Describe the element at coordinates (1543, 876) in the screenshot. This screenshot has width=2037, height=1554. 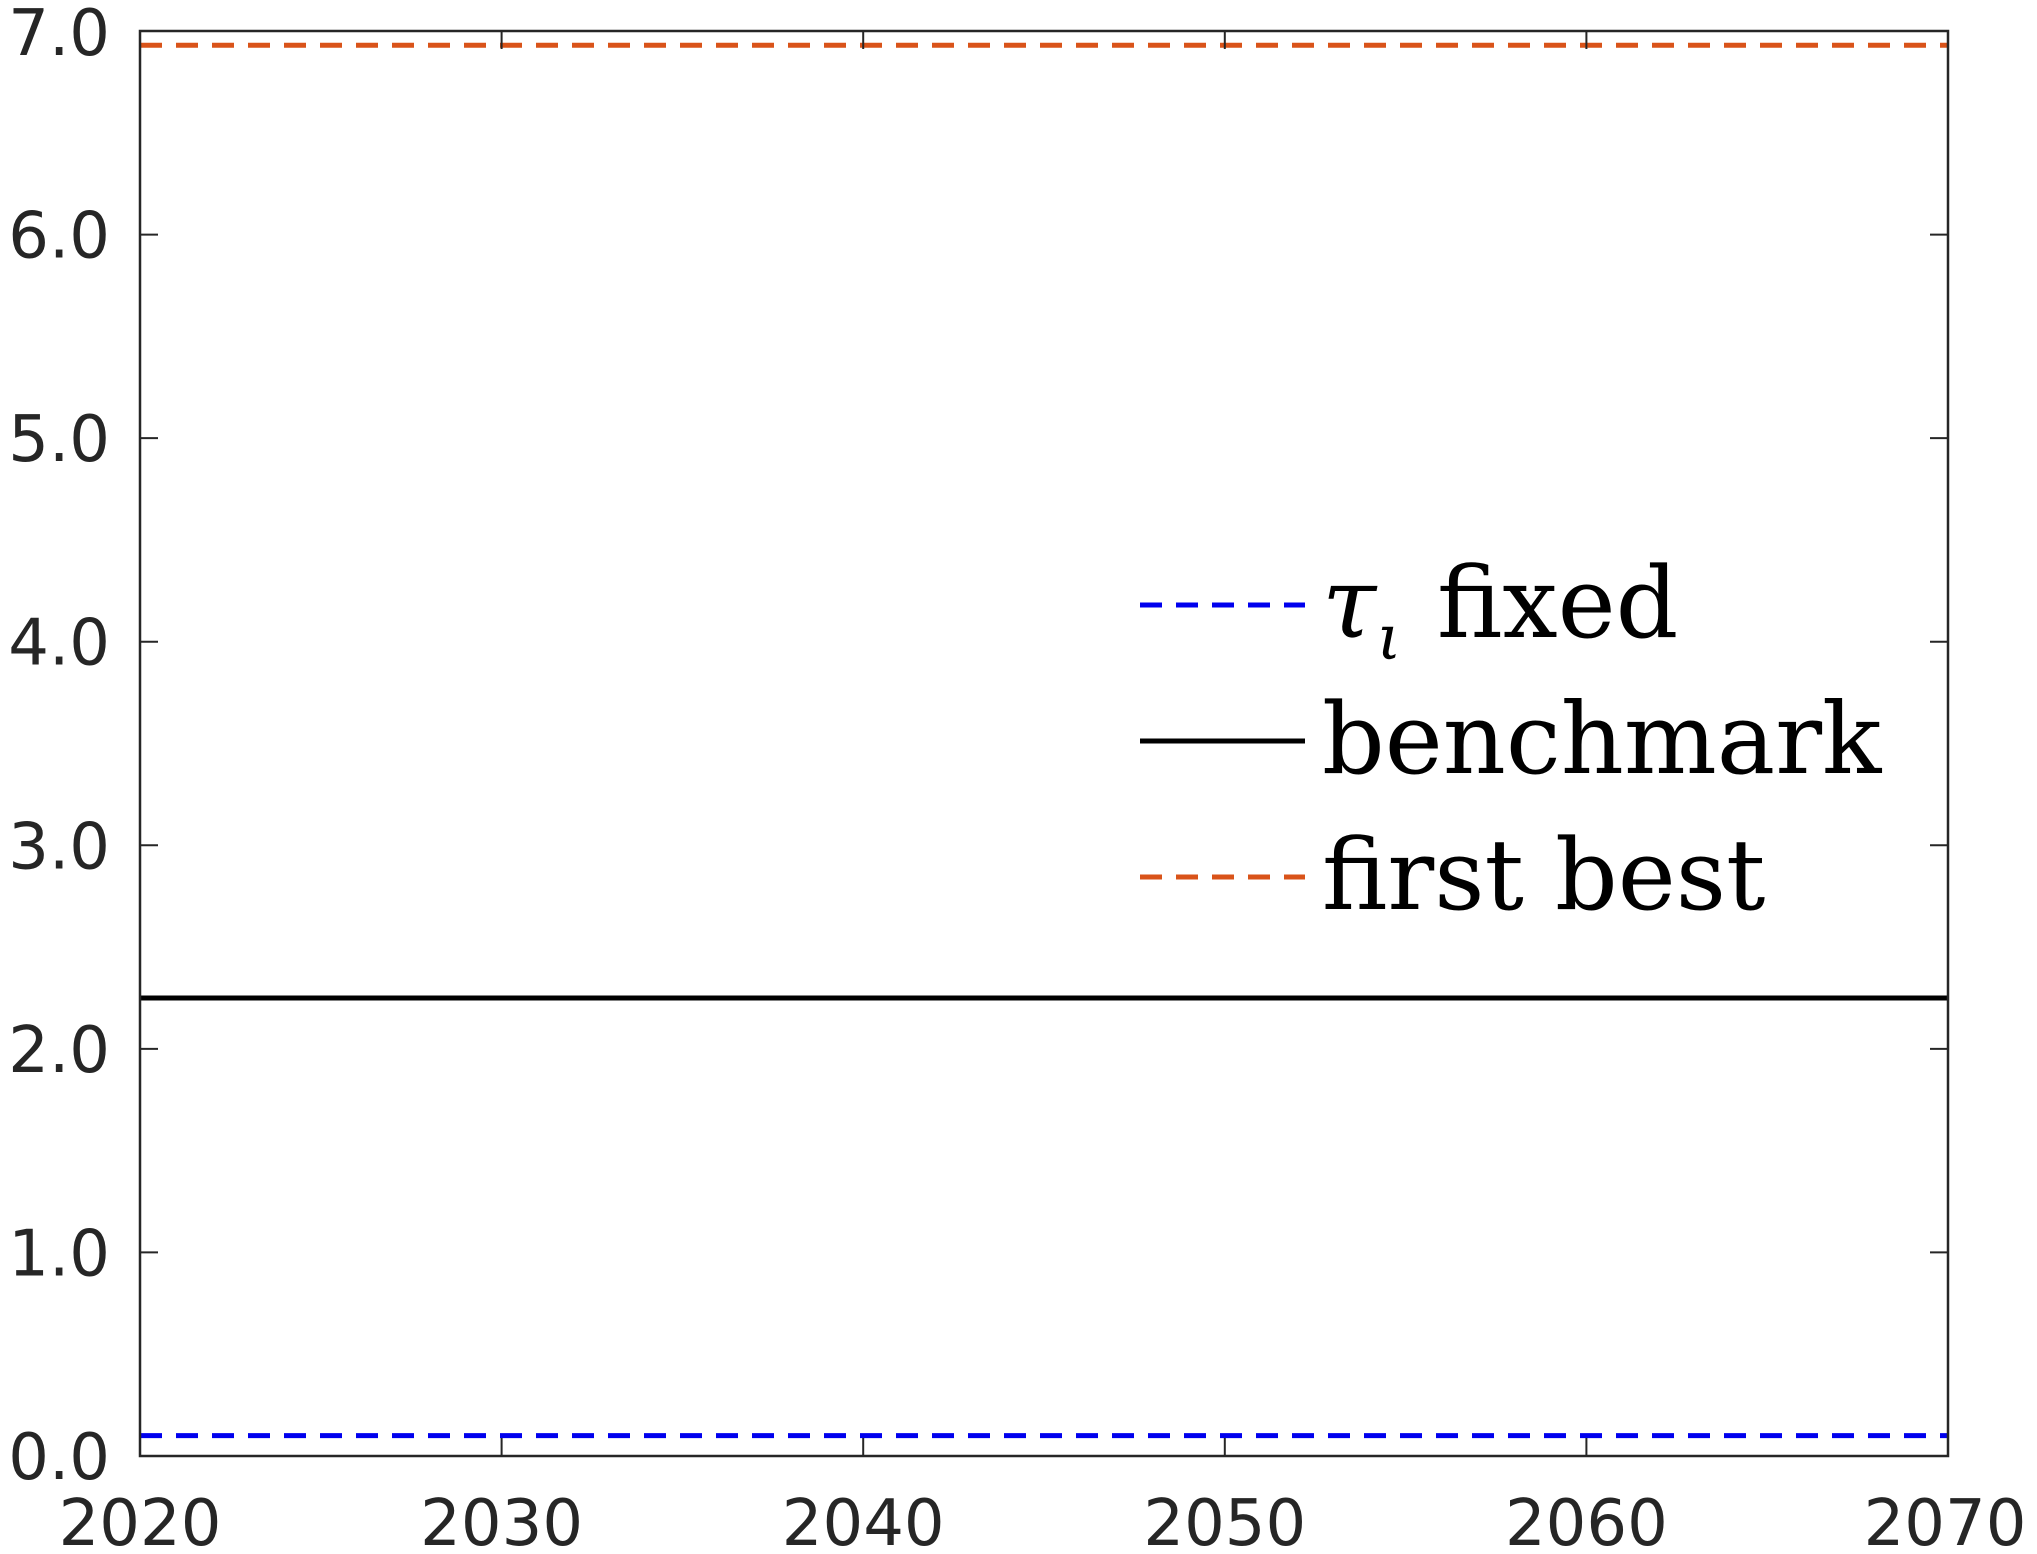
I see `legend-label-3: first best` at that location.